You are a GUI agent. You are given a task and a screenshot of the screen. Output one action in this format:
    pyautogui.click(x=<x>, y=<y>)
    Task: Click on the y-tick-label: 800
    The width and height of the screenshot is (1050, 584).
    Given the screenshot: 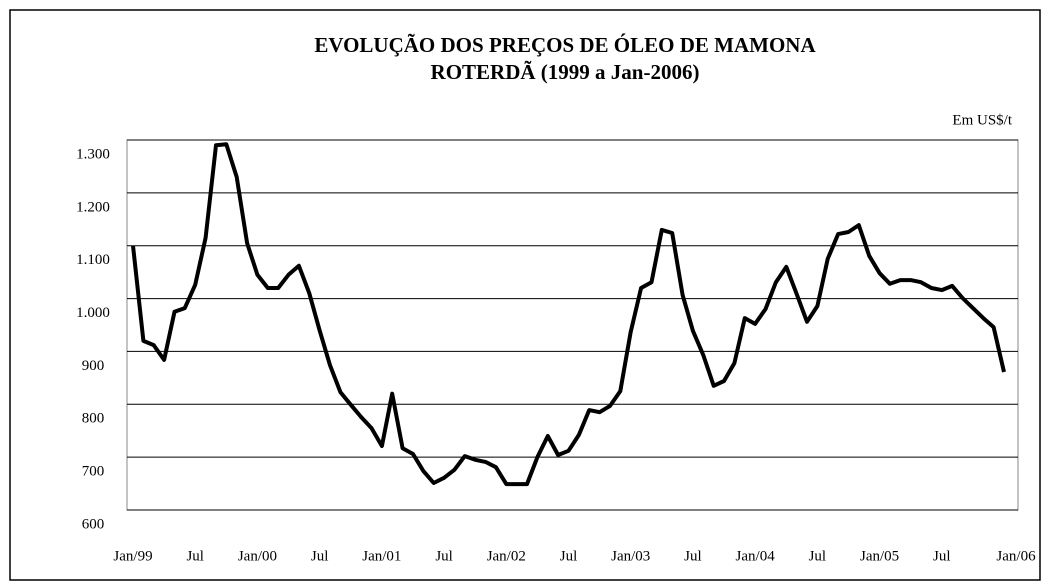 What is the action you would take?
    pyautogui.click(x=93, y=419)
    